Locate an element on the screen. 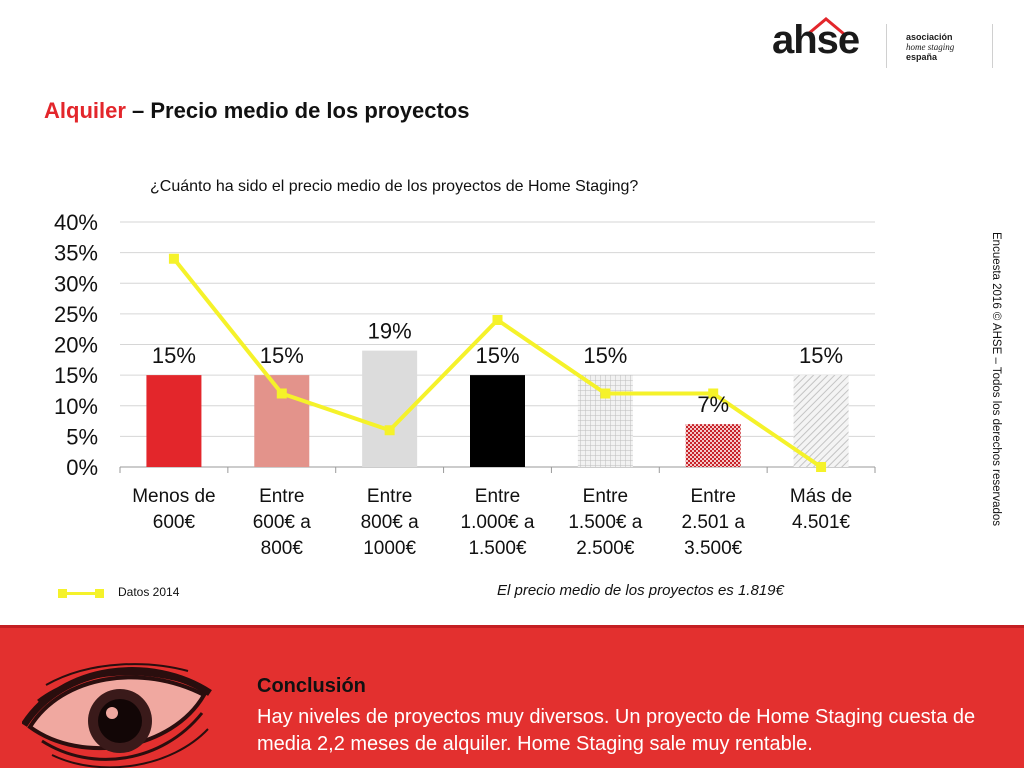  logo-divider-right is located at coordinates (992, 46).